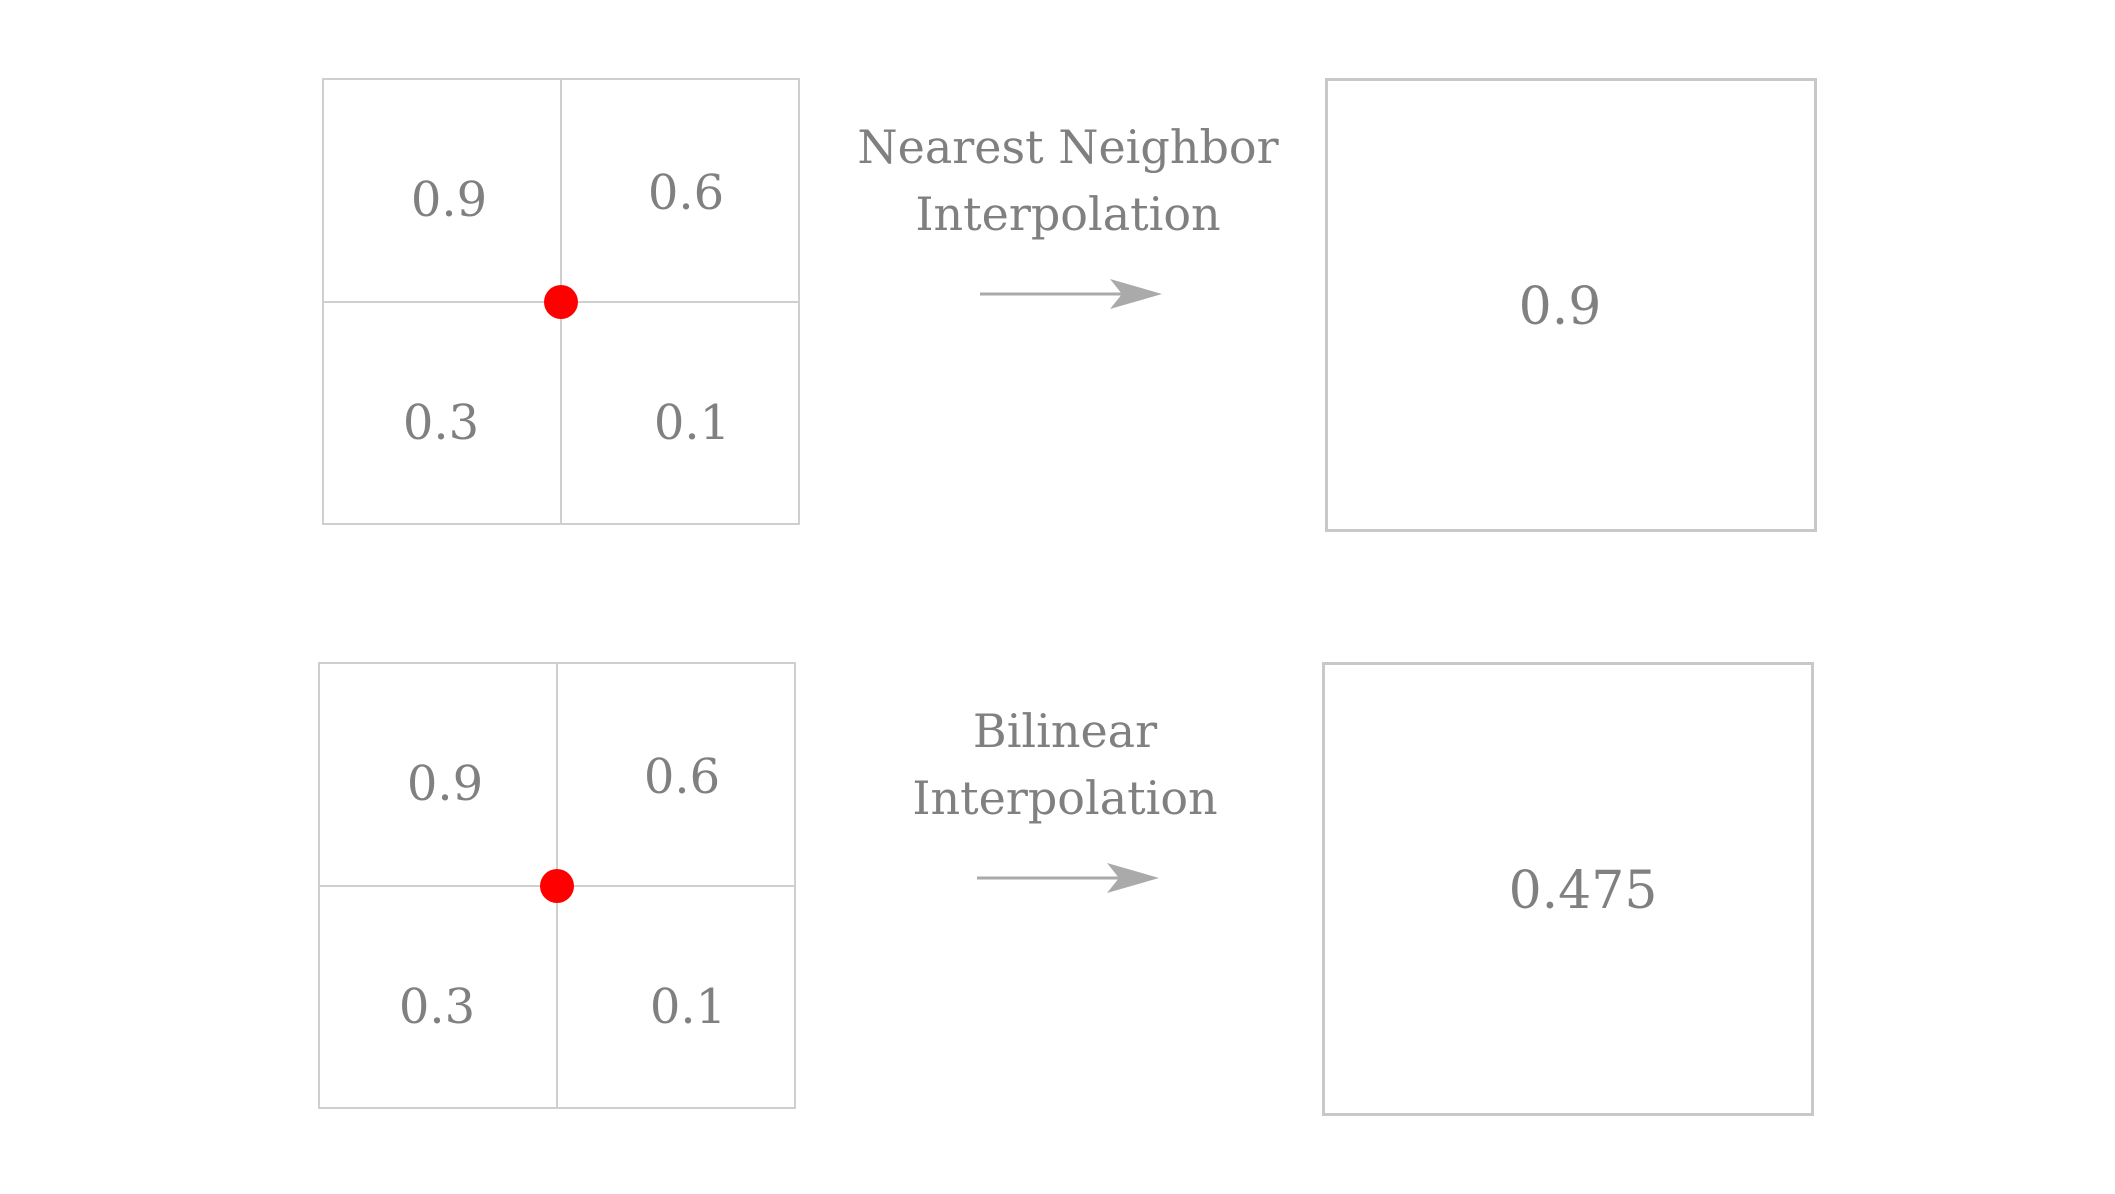 The height and width of the screenshot is (1194, 2115). I want to click on nn-output-cell: 0.9, so click(1571, 305).